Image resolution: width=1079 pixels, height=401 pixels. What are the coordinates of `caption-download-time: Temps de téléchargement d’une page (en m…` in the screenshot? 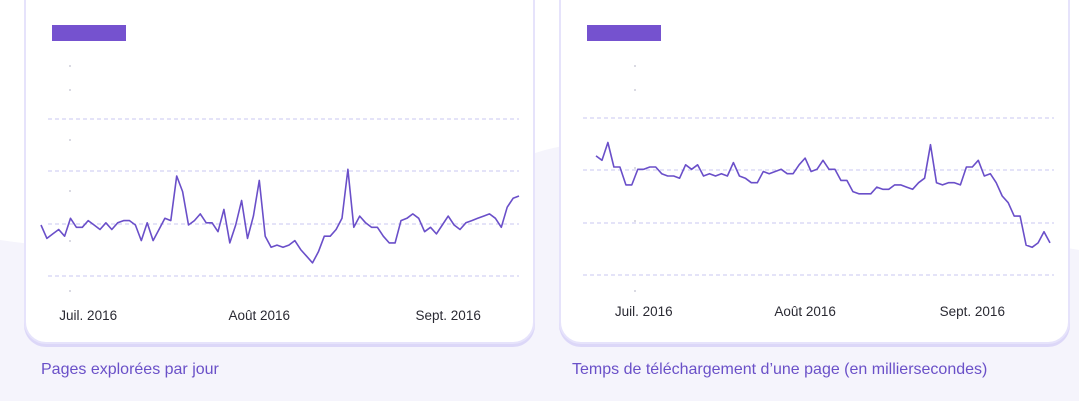 It's located at (780, 369).